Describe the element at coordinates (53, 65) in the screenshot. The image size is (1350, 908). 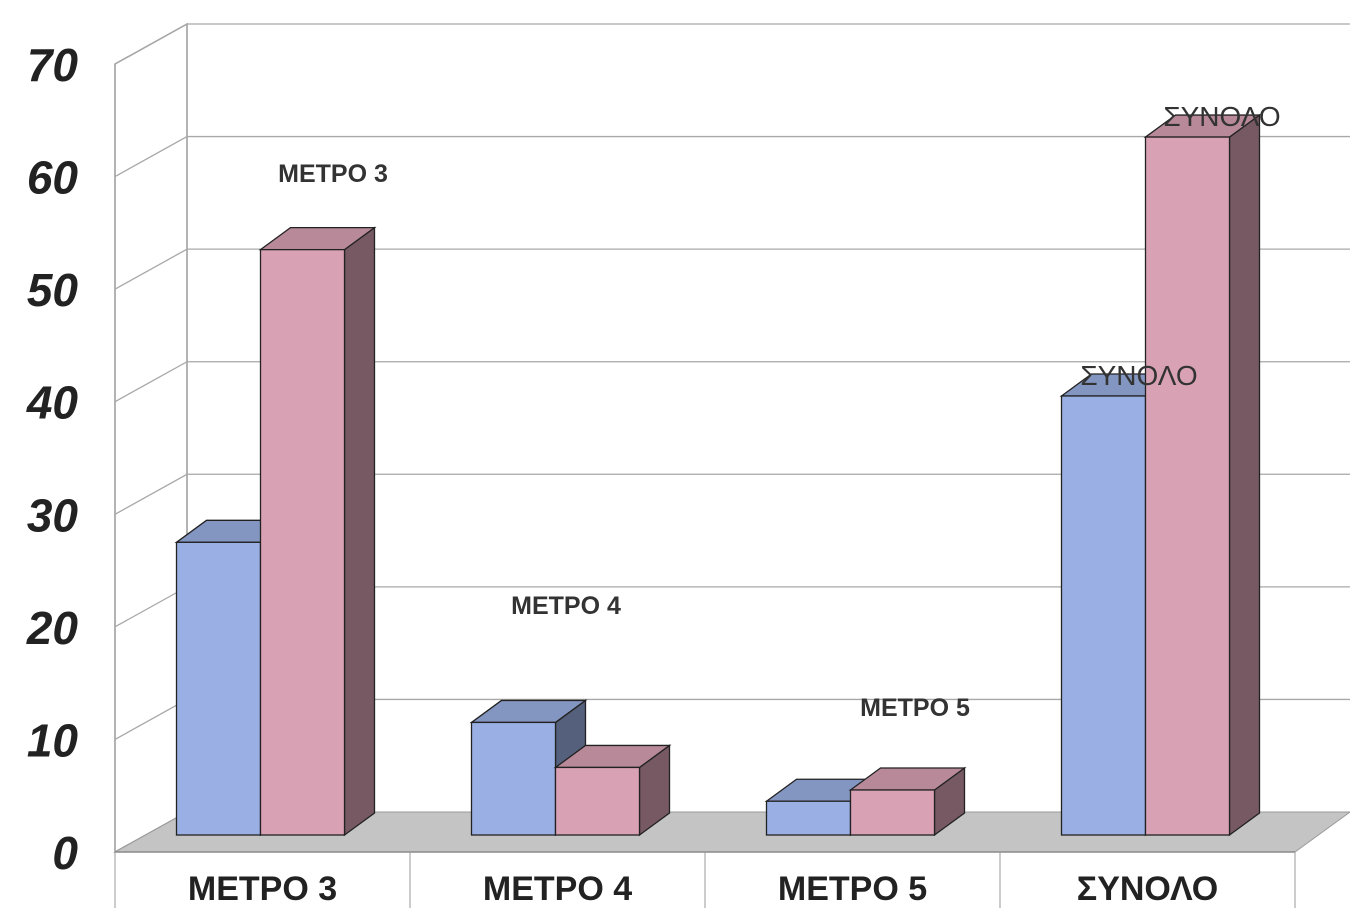
I see `y-tick-7: 70` at that location.